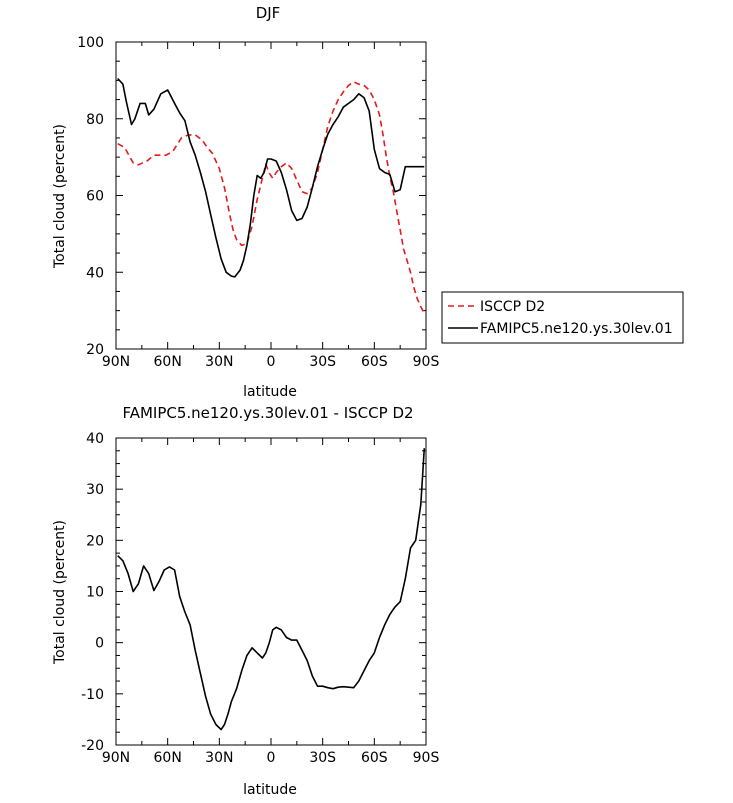 This screenshot has width=733, height=803. Describe the element at coordinates (271, 362) in the screenshot. I see `top-xtick-label: 0` at that location.